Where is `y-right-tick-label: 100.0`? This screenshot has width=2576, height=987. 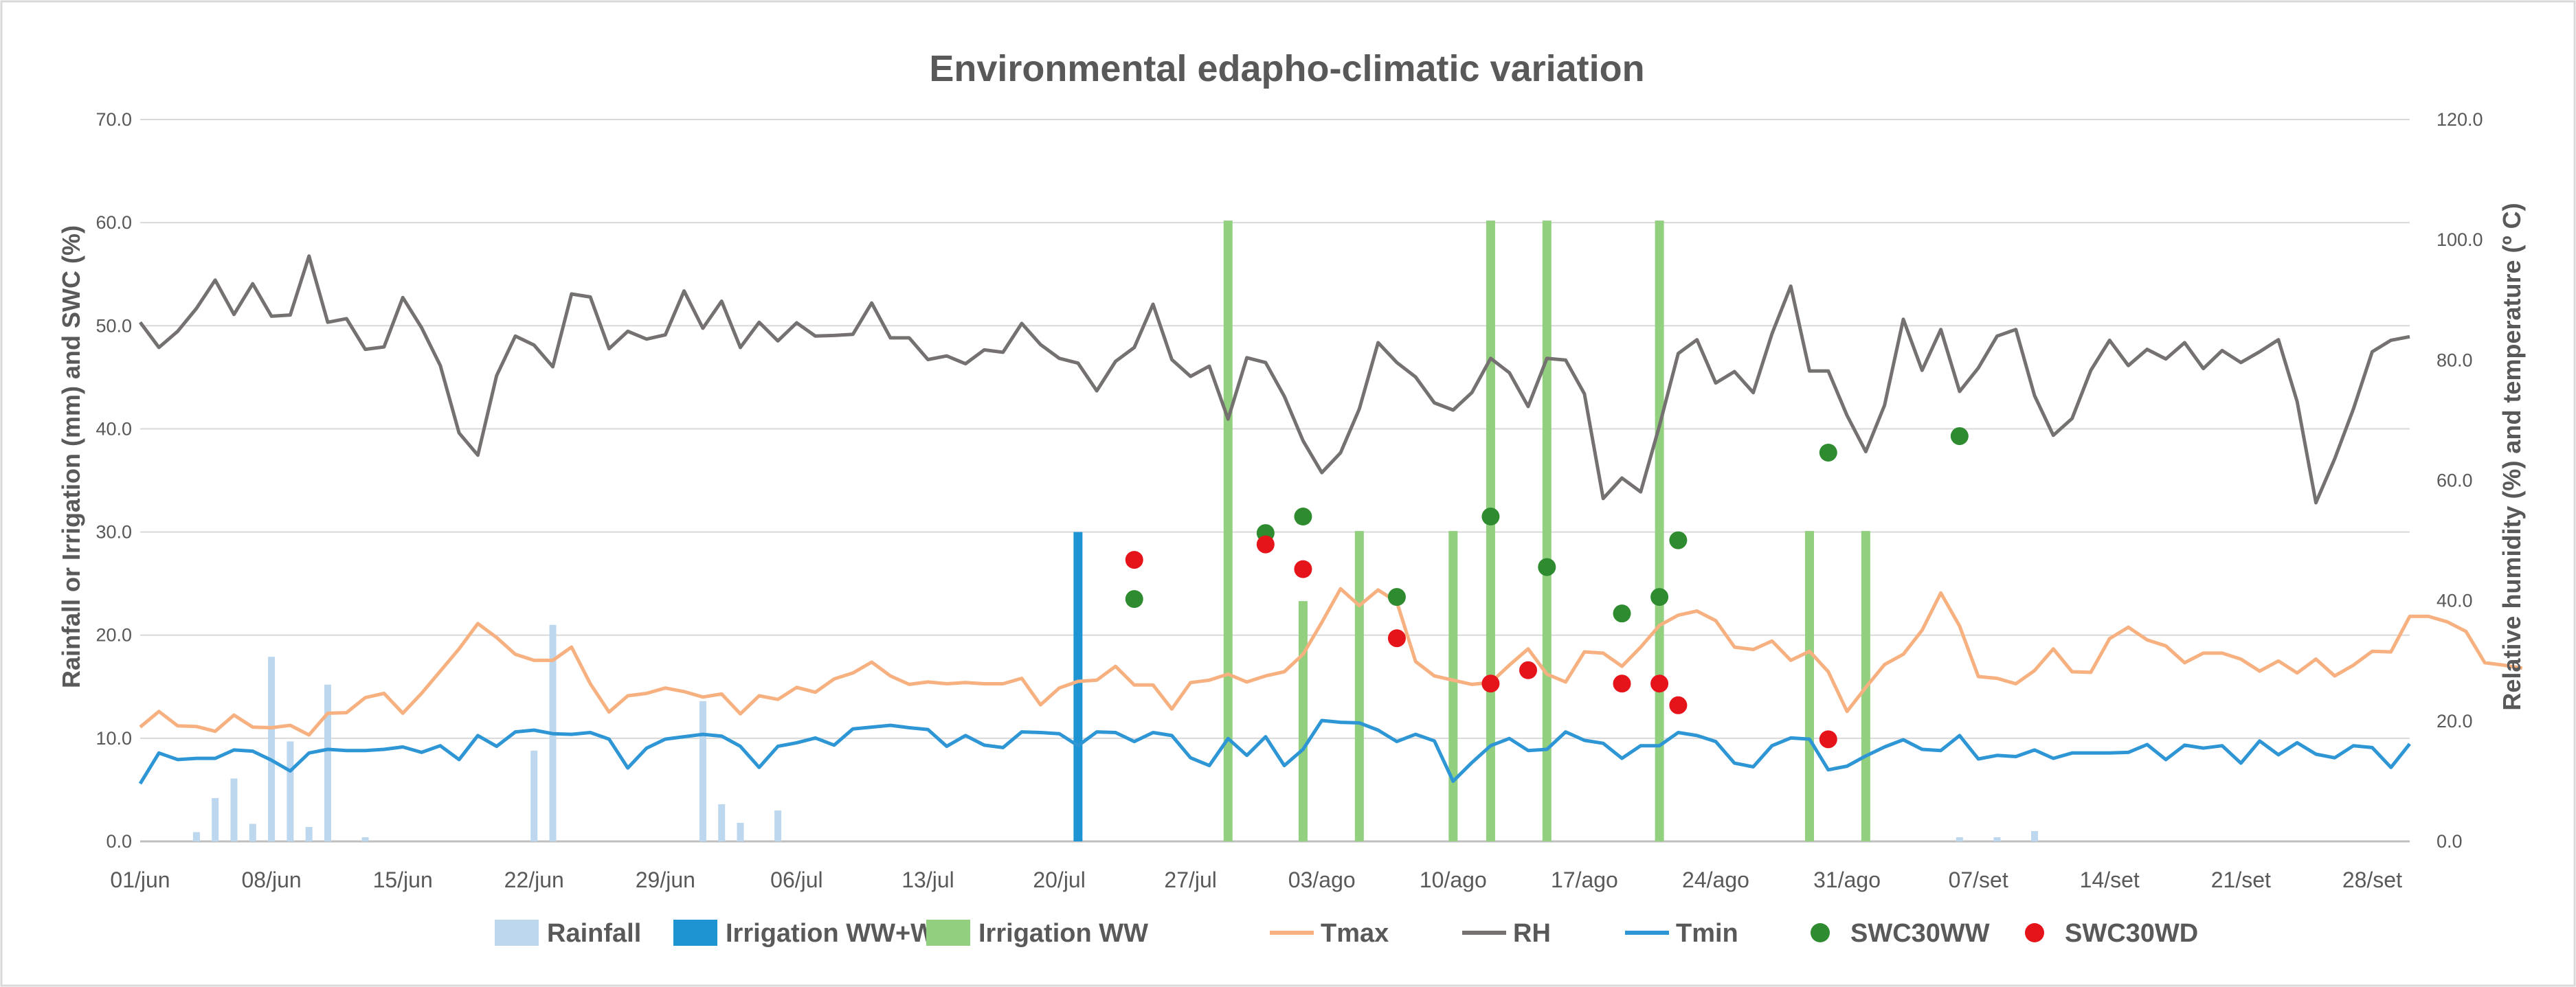
y-right-tick-label: 100.0 is located at coordinates (2460, 239).